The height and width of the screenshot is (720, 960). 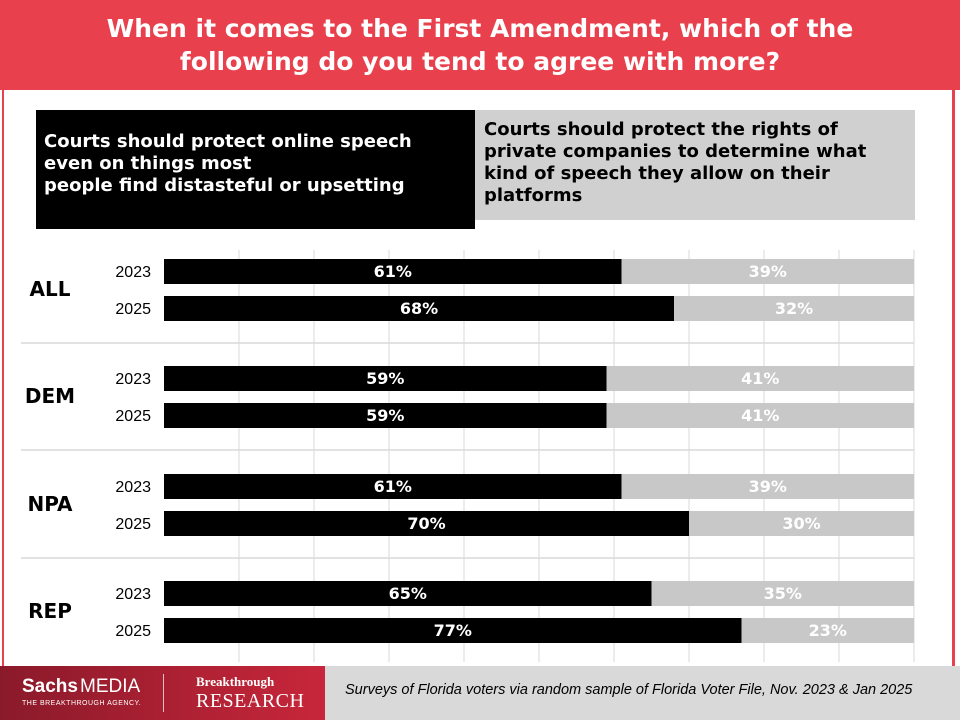 I want to click on group-label: DEM, so click(x=50, y=396).